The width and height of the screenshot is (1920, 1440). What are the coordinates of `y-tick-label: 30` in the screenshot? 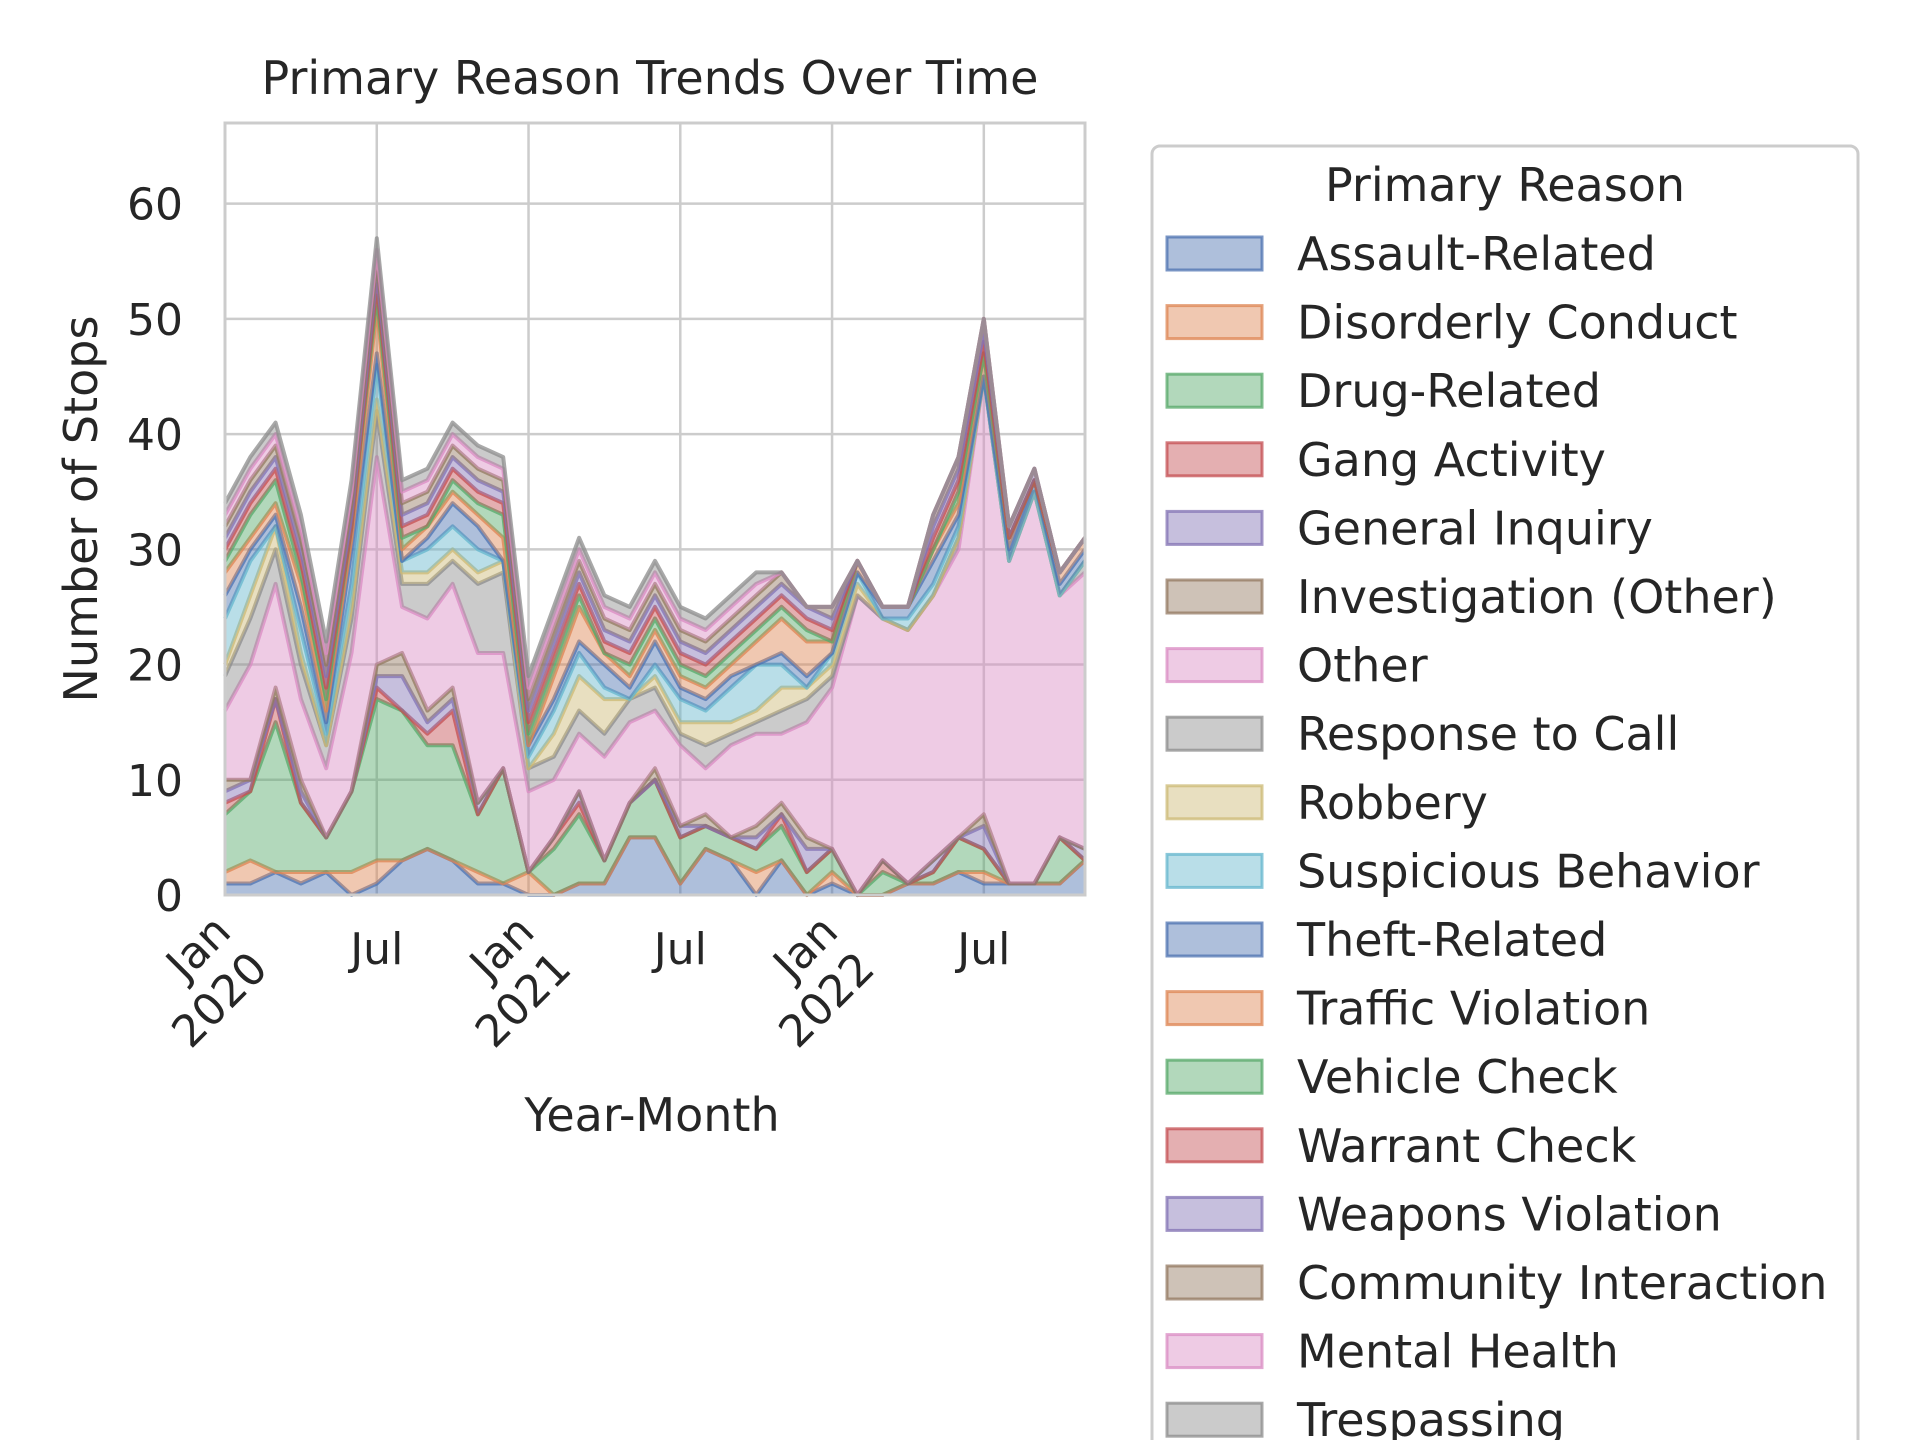 It's located at (155, 550).